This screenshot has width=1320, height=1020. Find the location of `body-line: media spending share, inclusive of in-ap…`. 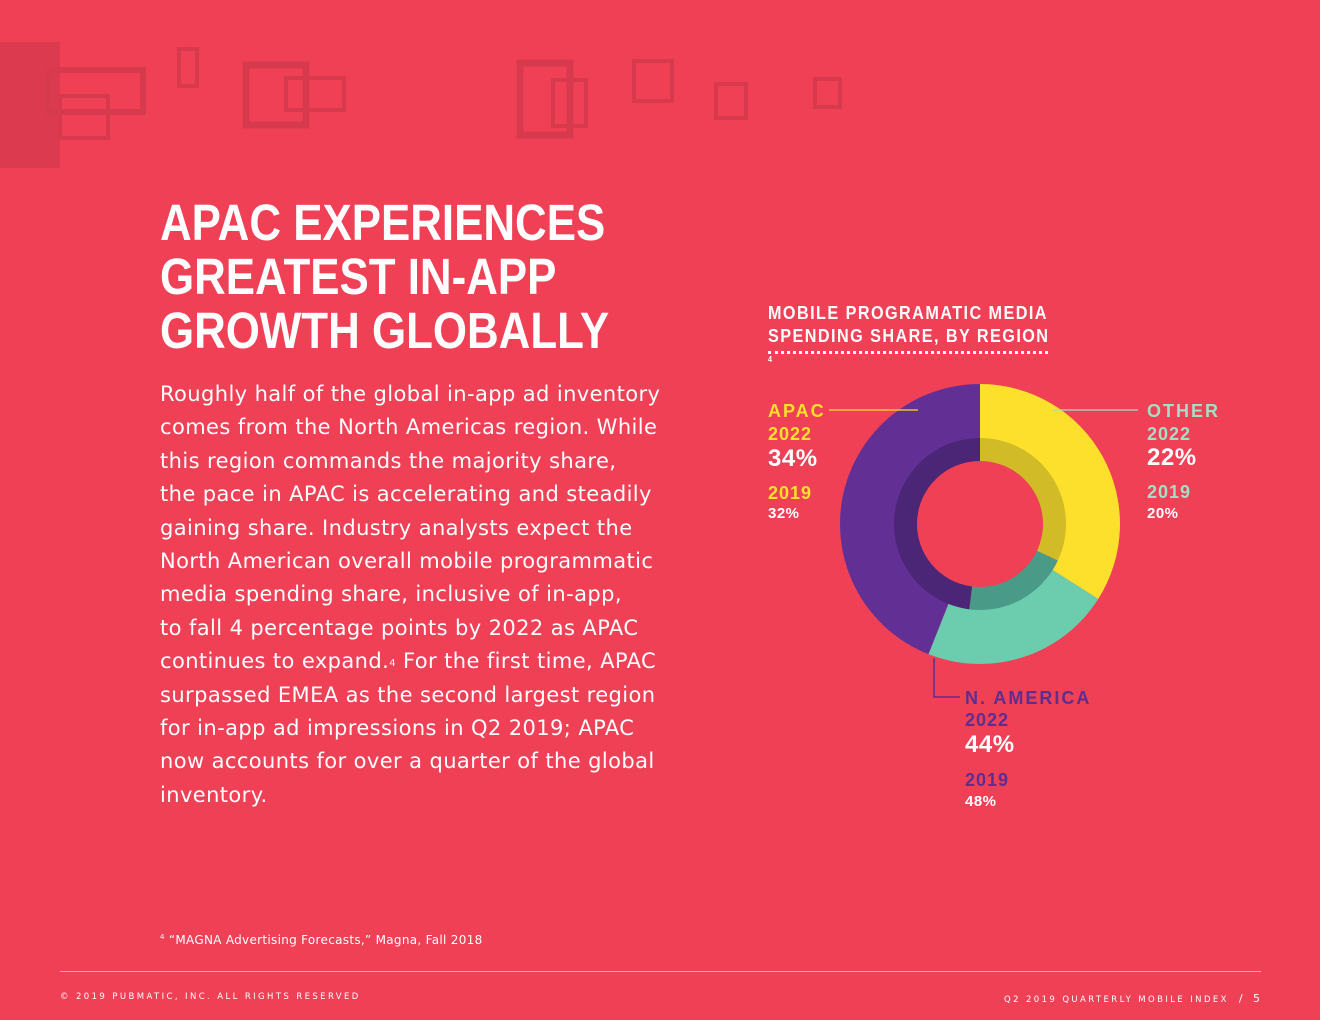

body-line: media spending share, inclusive of in-ap… is located at coordinates (391, 594).